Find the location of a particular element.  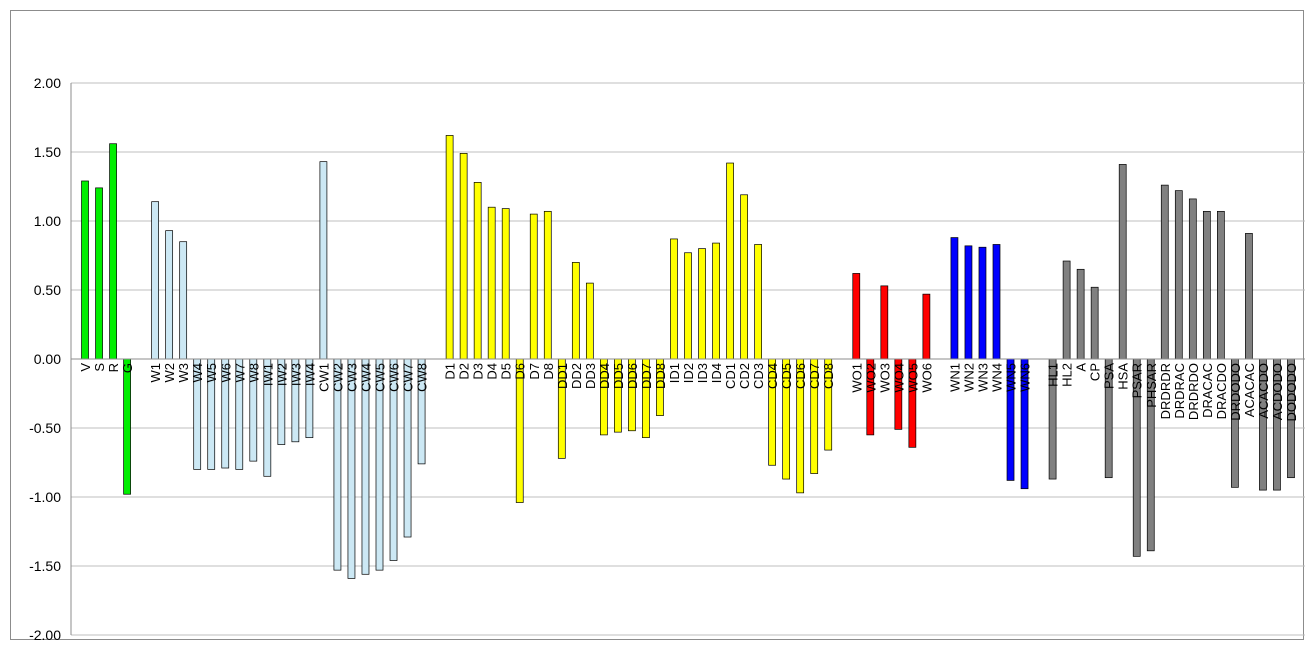

category-label: HSA is located at coordinates (1123, 376).